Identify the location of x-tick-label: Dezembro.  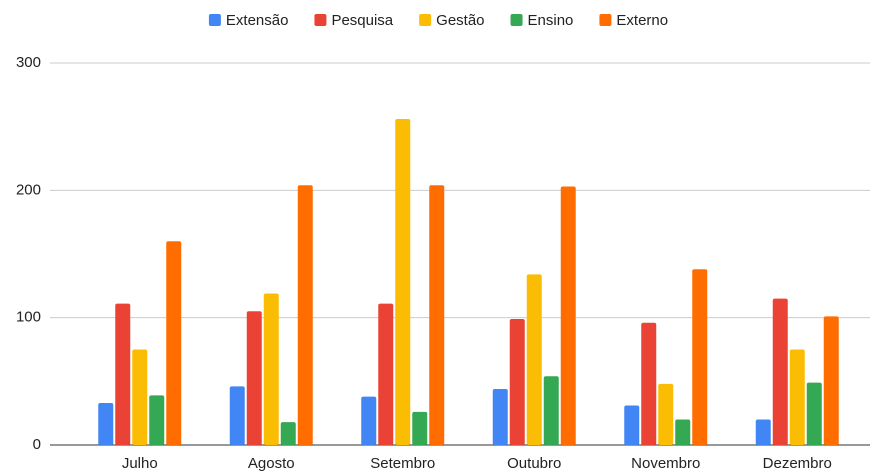
(797, 463).